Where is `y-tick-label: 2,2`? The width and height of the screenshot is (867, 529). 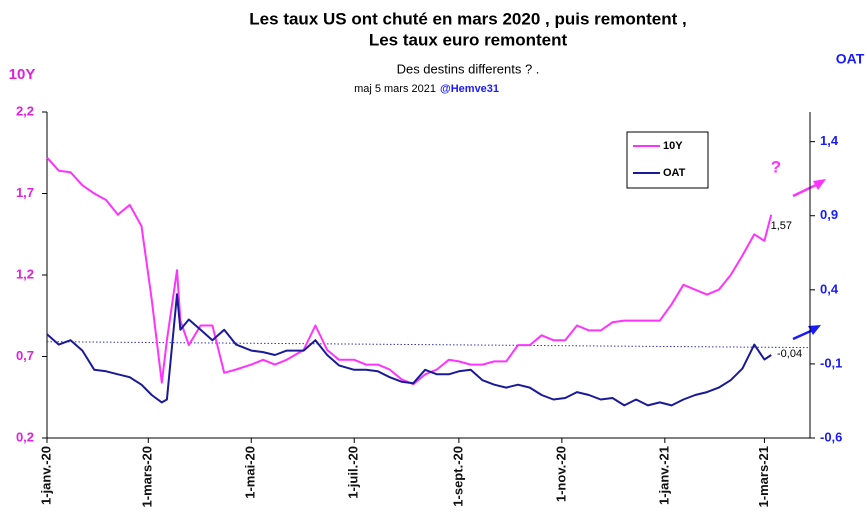
y-tick-label: 2,2 is located at coordinates (25, 110).